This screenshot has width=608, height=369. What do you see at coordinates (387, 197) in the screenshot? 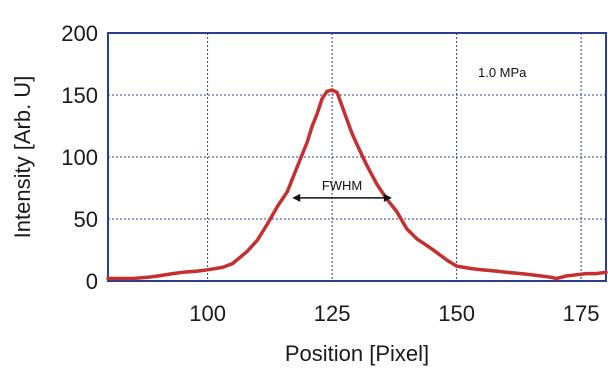
I see `fwhm-arrowhead-right` at bounding box center [387, 197].